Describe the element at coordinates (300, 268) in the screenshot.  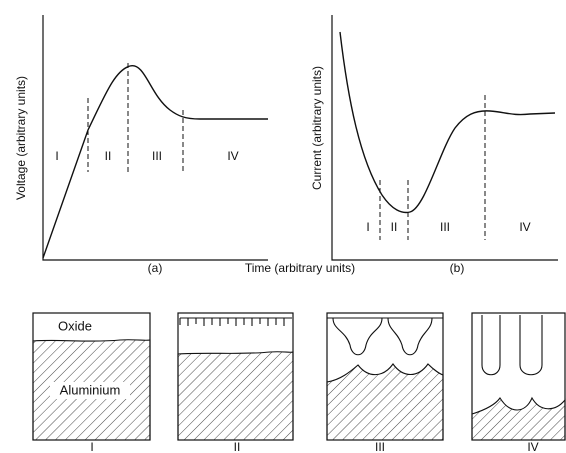
I see `x-axis-label: Time (arbitrary units)` at that location.